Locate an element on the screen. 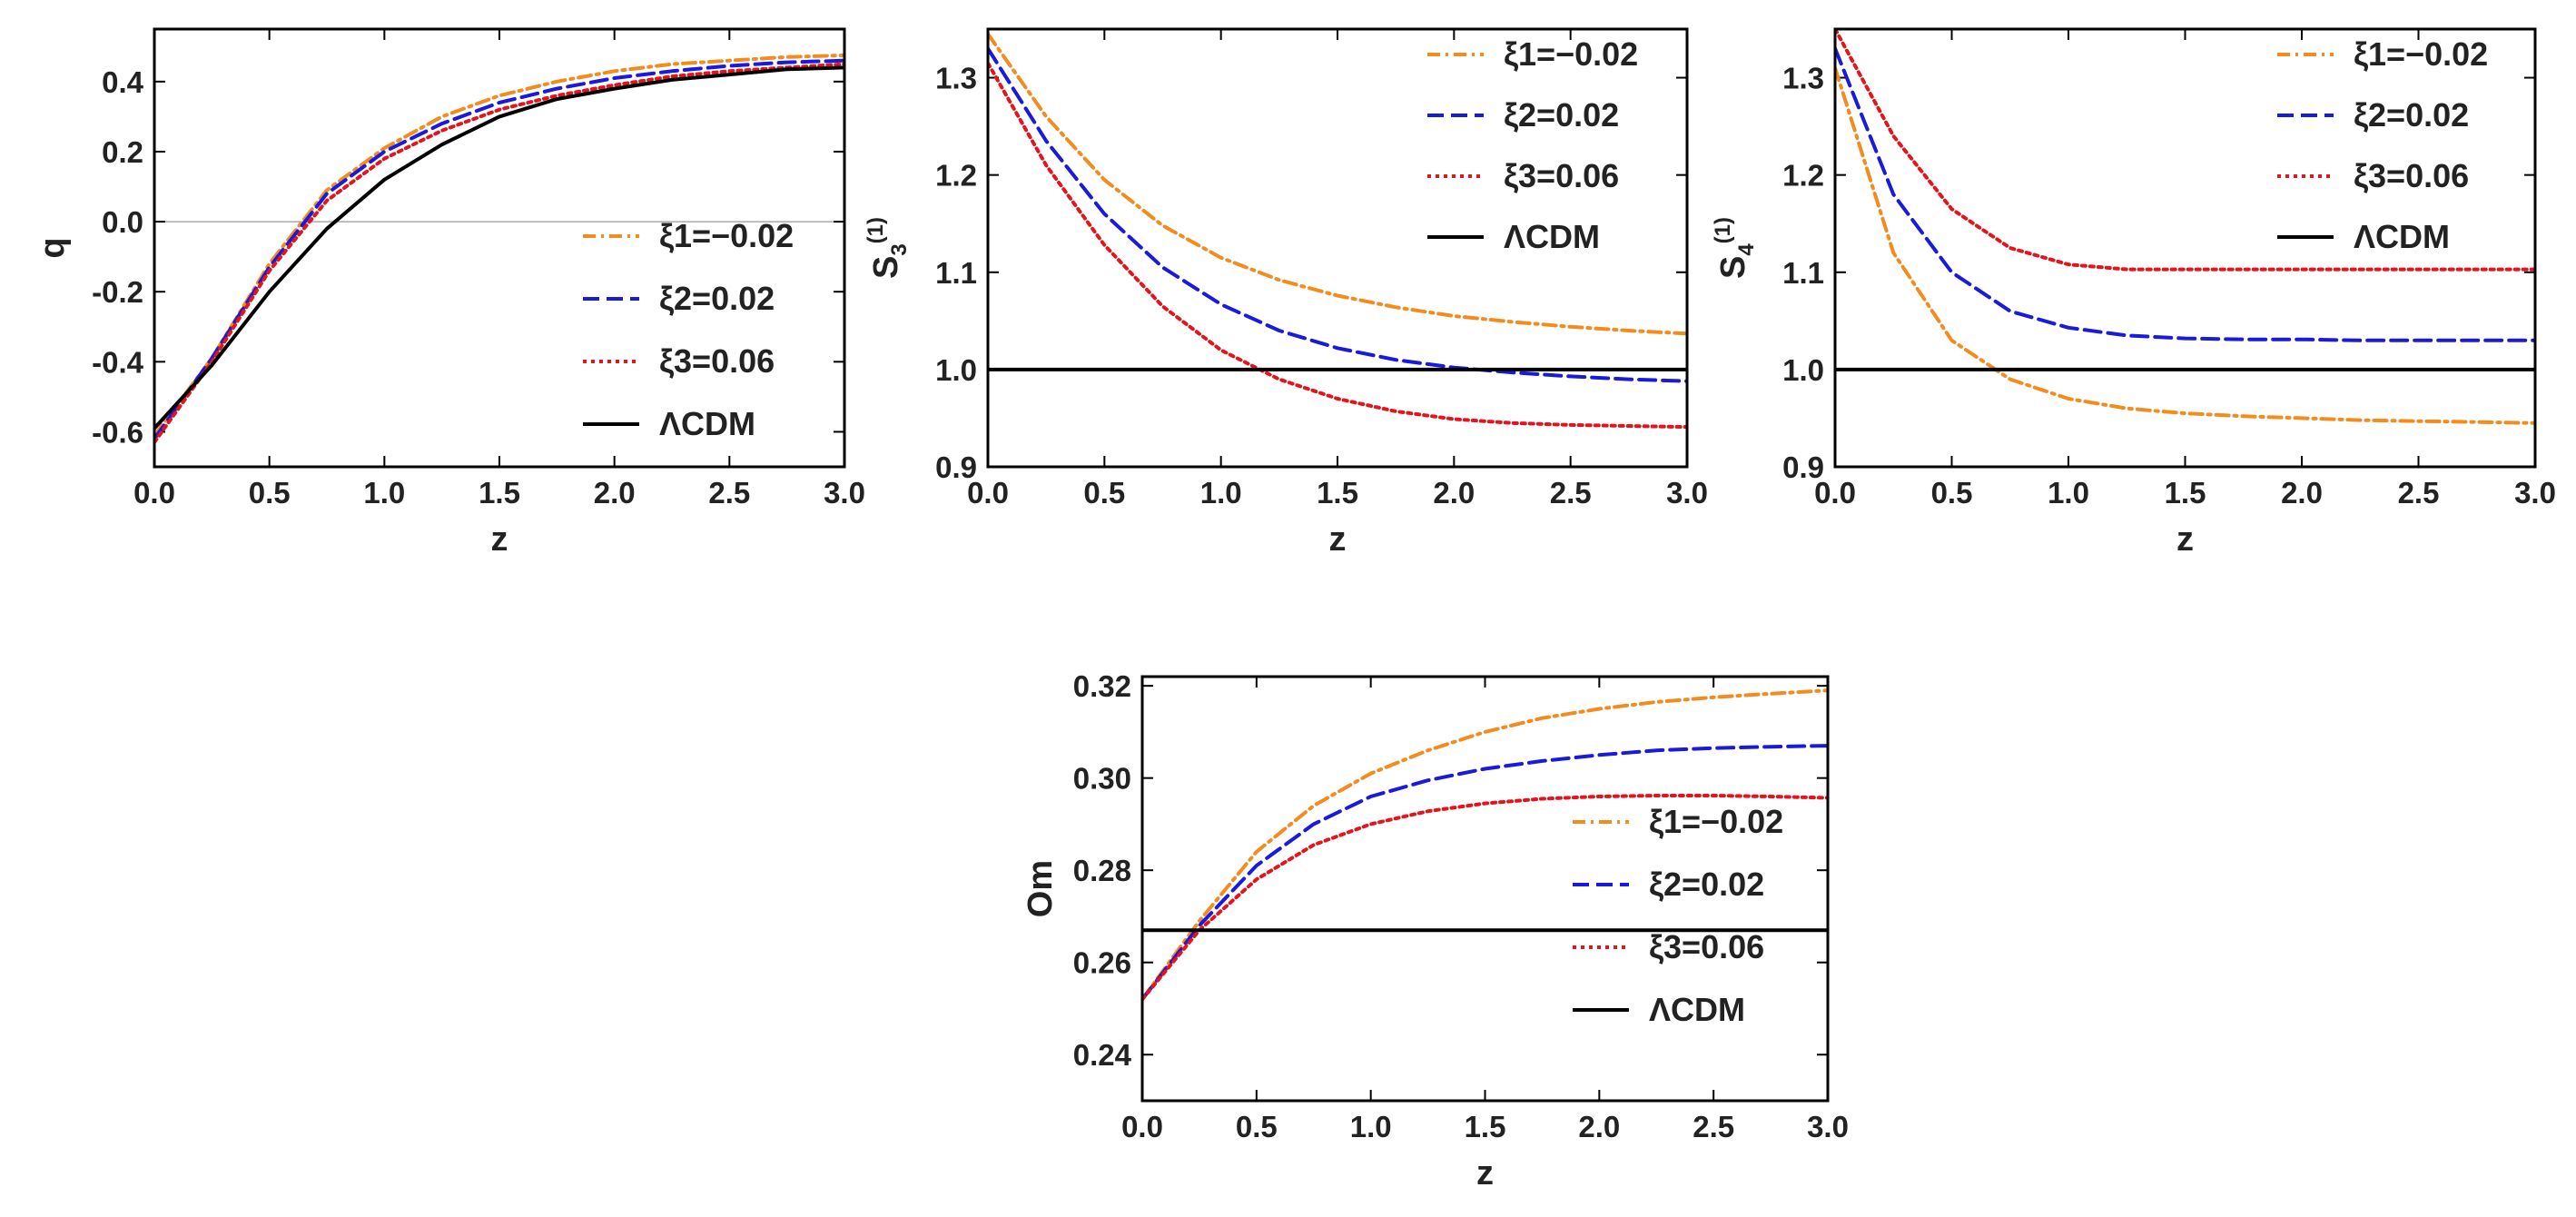  y-tick-label: 0.32 is located at coordinates (1102, 686).